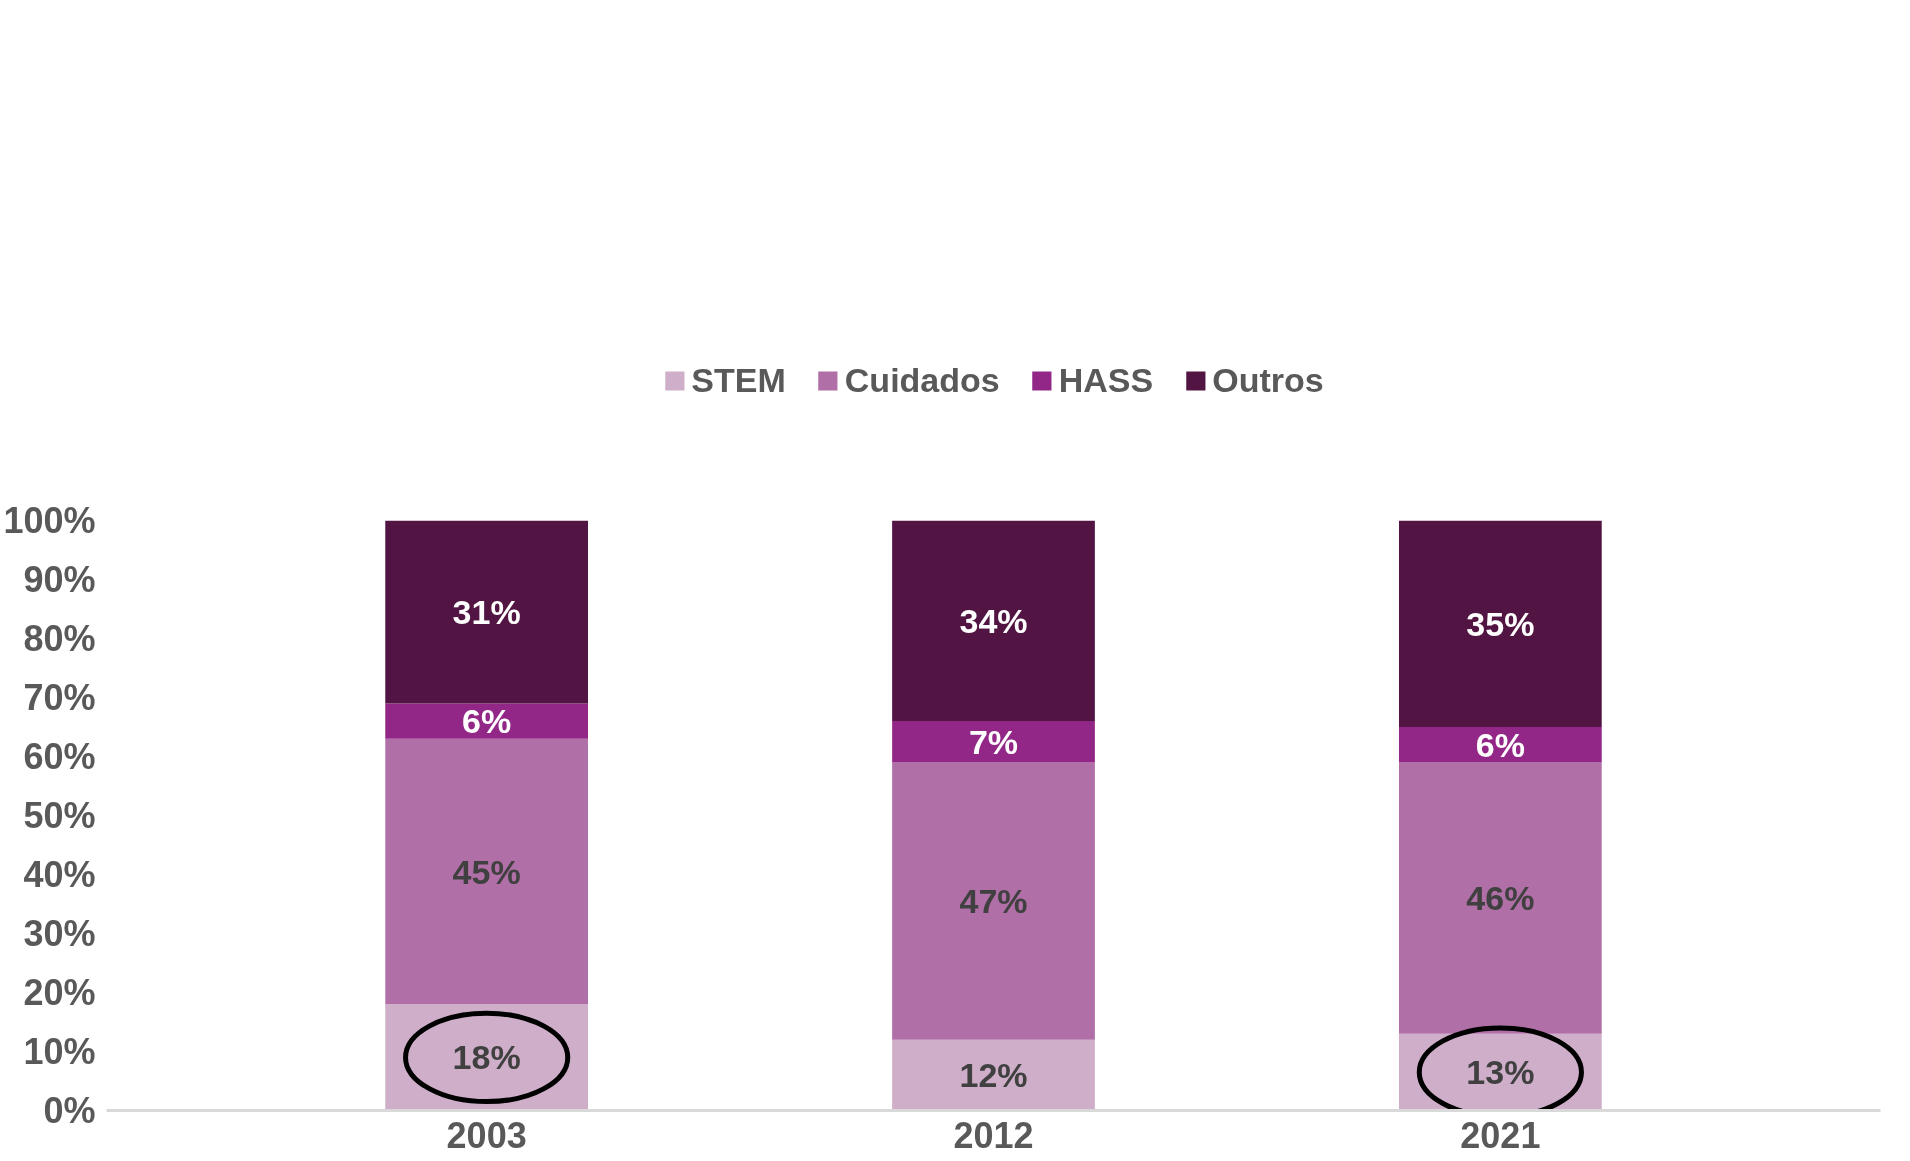  What do you see at coordinates (59, 992) in the screenshot?
I see `y-tick-label: 20%` at bounding box center [59, 992].